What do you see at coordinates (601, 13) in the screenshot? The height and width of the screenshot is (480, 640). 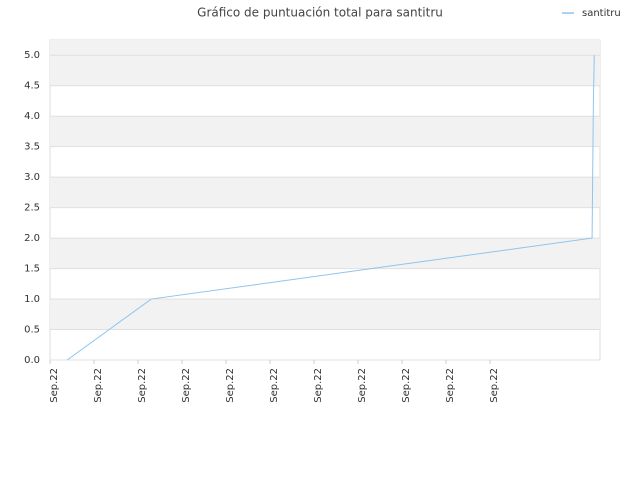 I see `legend-label: santitru` at bounding box center [601, 13].